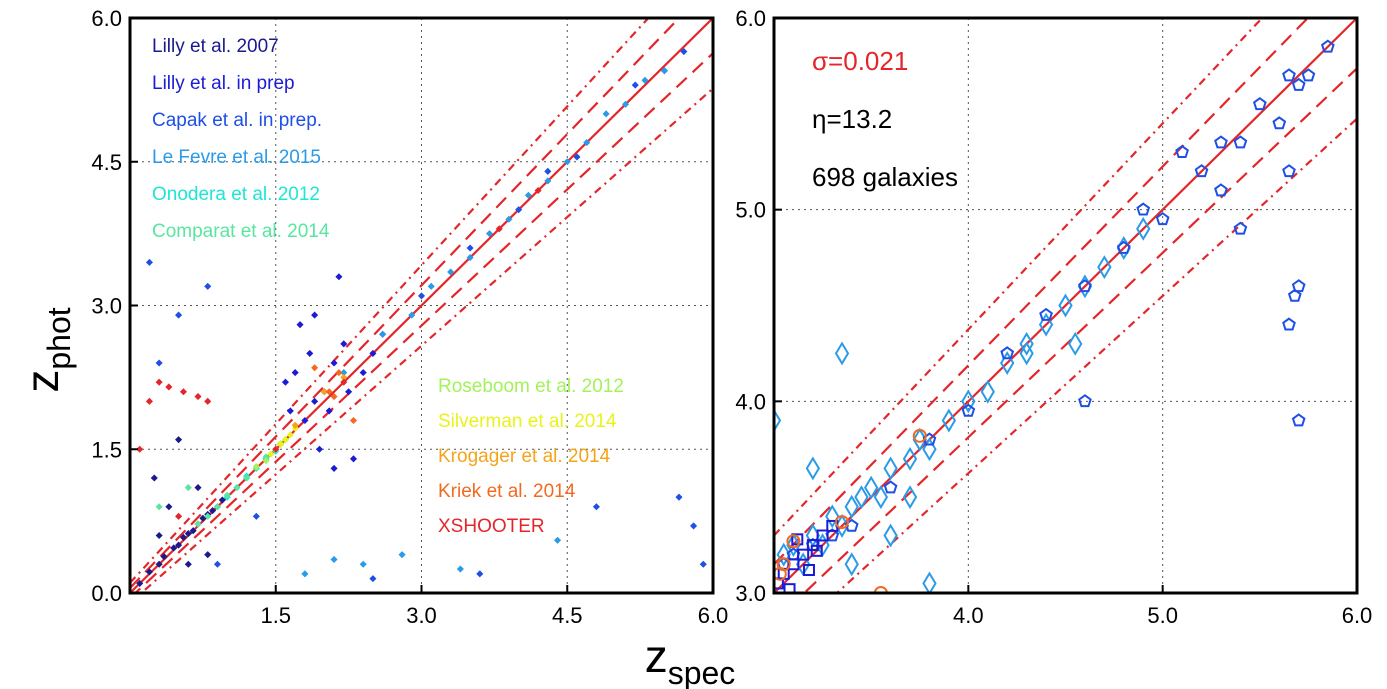 This screenshot has width=1387, height=689. Describe the element at coordinates (750, 210) in the screenshot. I see `y-tick-label: 5.0` at that location.